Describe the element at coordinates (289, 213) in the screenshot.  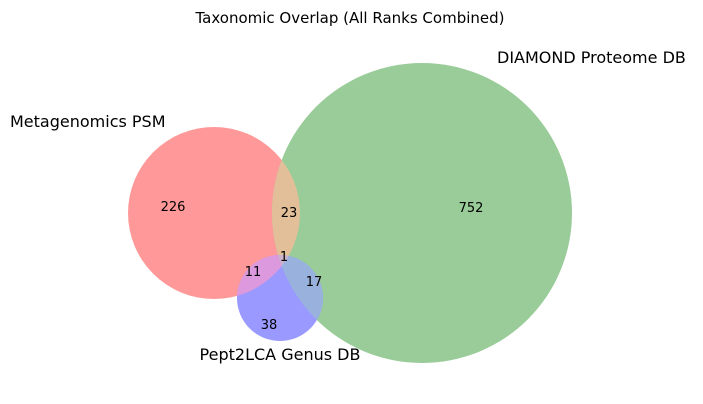
I see `count-metagenomics-diamond: 23` at that location.